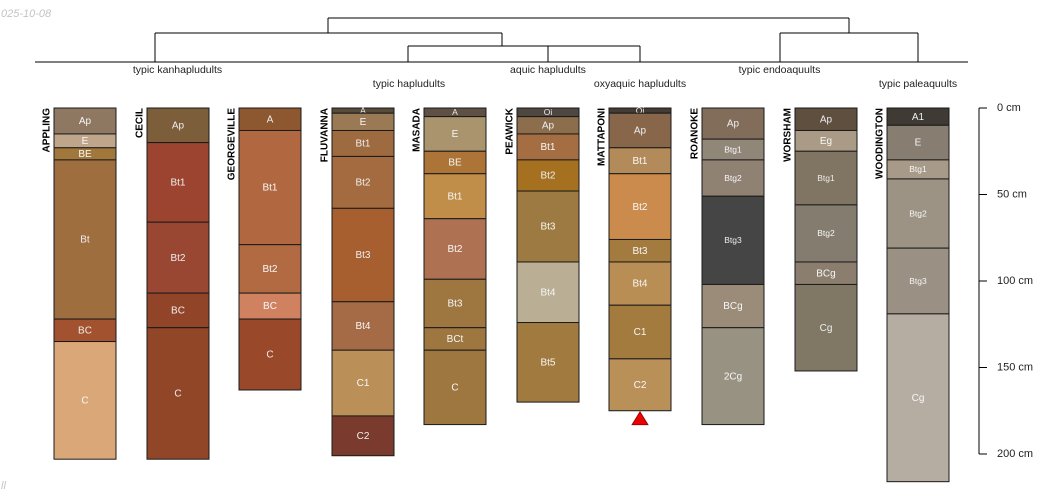 This screenshot has width=1050, height=500. Describe the element at coordinates (548, 112) in the screenshot. I see `horizon-label: Oi` at that location.